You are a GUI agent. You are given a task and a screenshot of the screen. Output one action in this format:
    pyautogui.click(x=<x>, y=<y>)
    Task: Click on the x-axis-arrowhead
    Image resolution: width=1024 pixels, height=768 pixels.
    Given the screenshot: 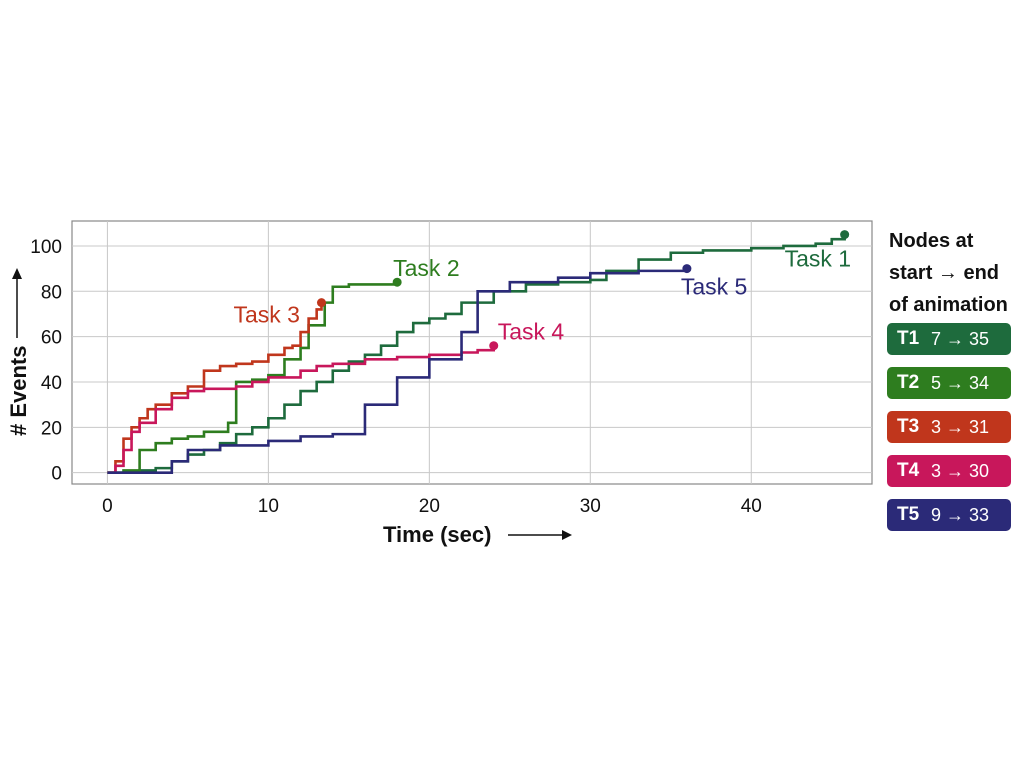 What is the action you would take?
    pyautogui.click(x=567, y=535)
    